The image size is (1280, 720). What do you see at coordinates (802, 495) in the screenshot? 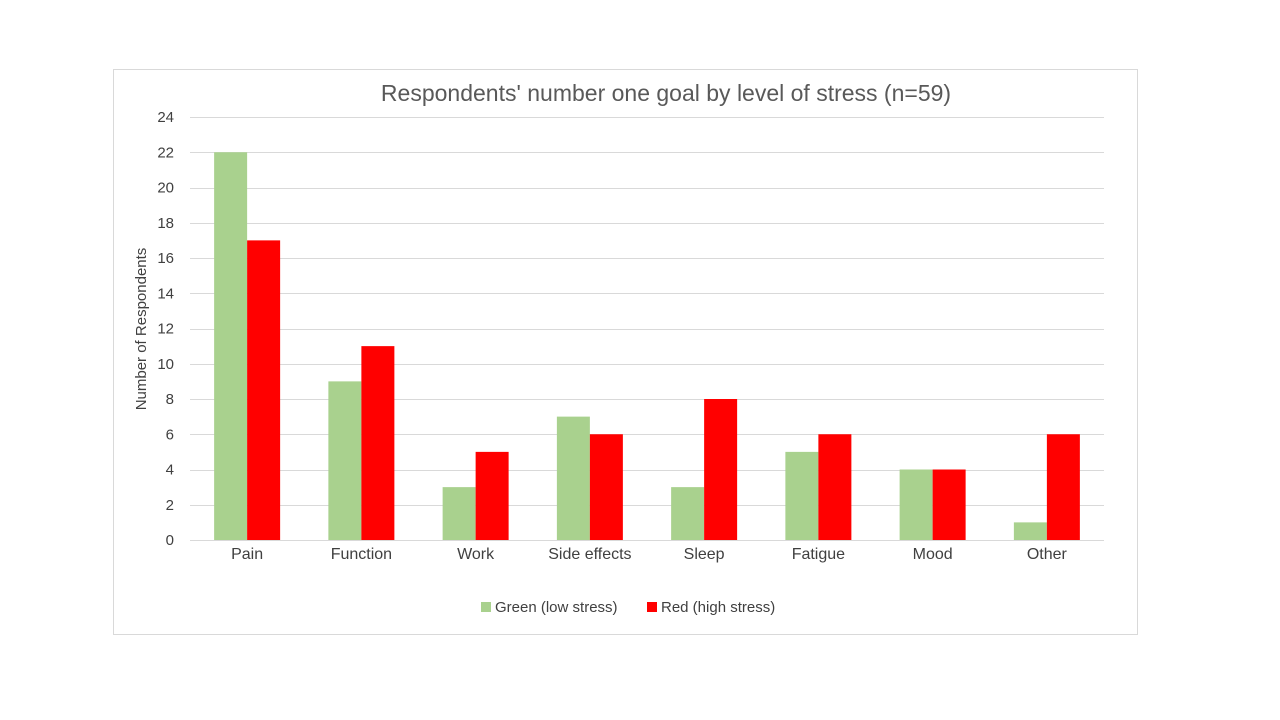
I see `bar-low-stress-fatigue` at bounding box center [802, 495].